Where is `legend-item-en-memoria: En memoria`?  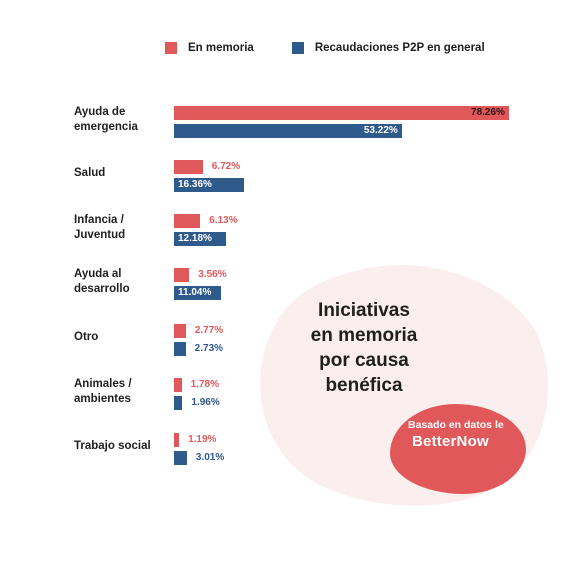 legend-item-en-memoria: En memoria is located at coordinates (209, 48).